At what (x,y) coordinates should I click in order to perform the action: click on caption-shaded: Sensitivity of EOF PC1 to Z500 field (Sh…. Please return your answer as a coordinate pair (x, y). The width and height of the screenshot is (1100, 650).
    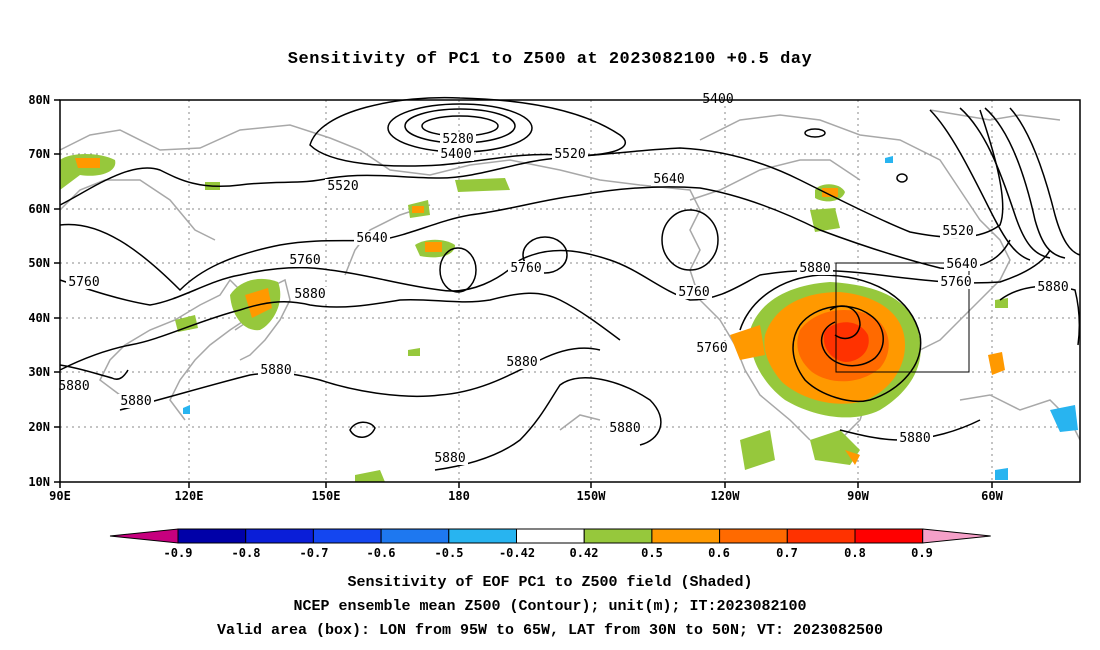
    Looking at the image, I should click on (550, 582).